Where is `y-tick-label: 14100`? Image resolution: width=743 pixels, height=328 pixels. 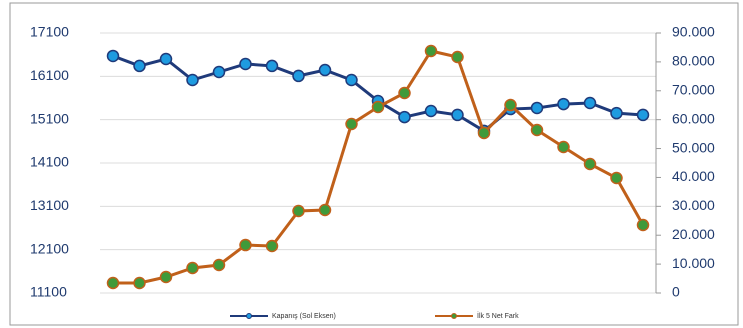 y-tick-label: 14100 is located at coordinates (49, 162).